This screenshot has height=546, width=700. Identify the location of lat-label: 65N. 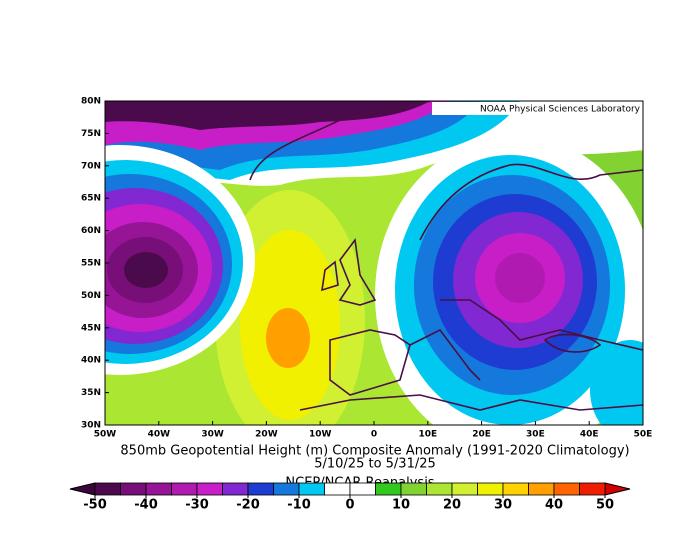
(91, 199).